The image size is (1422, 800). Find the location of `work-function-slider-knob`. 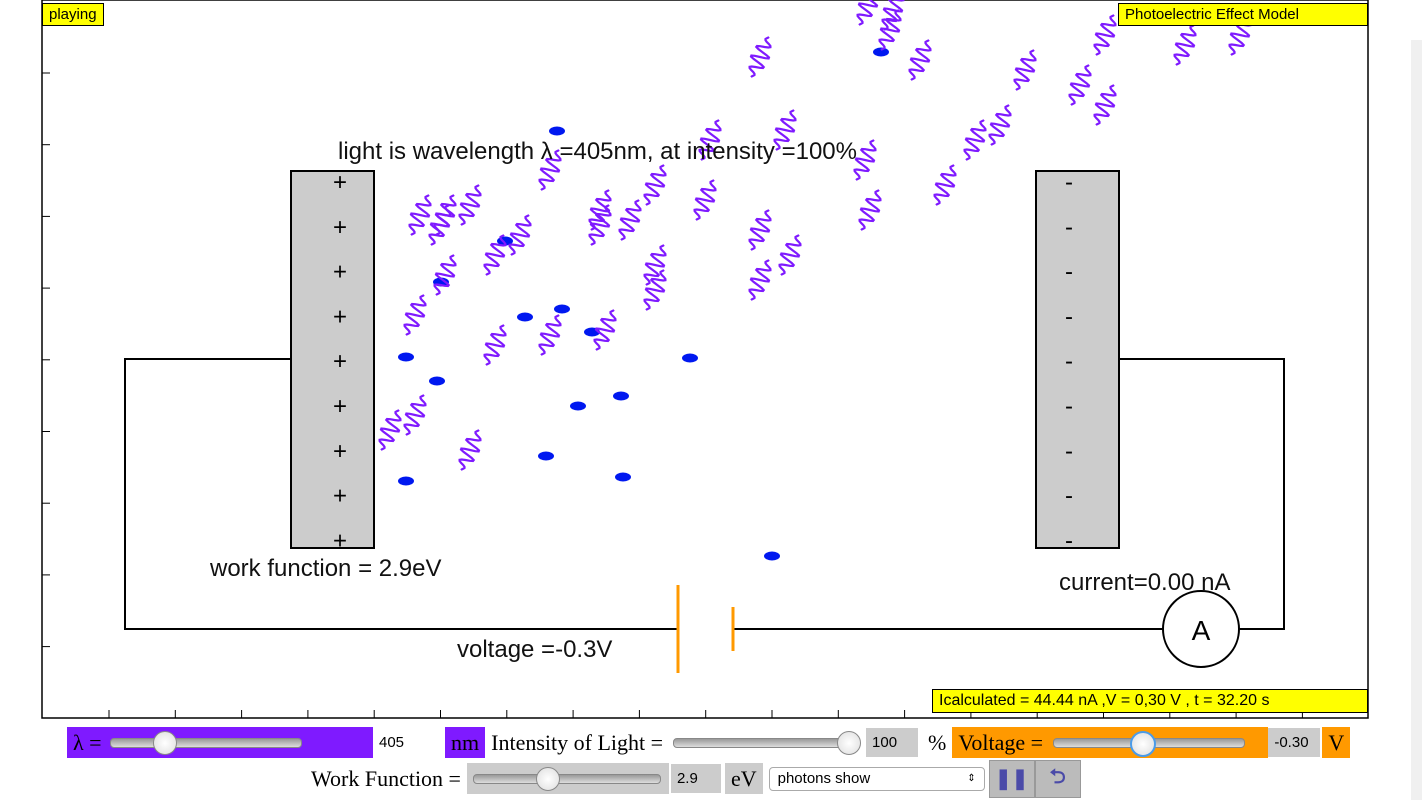

work-function-slider-knob is located at coordinates (548, 778).